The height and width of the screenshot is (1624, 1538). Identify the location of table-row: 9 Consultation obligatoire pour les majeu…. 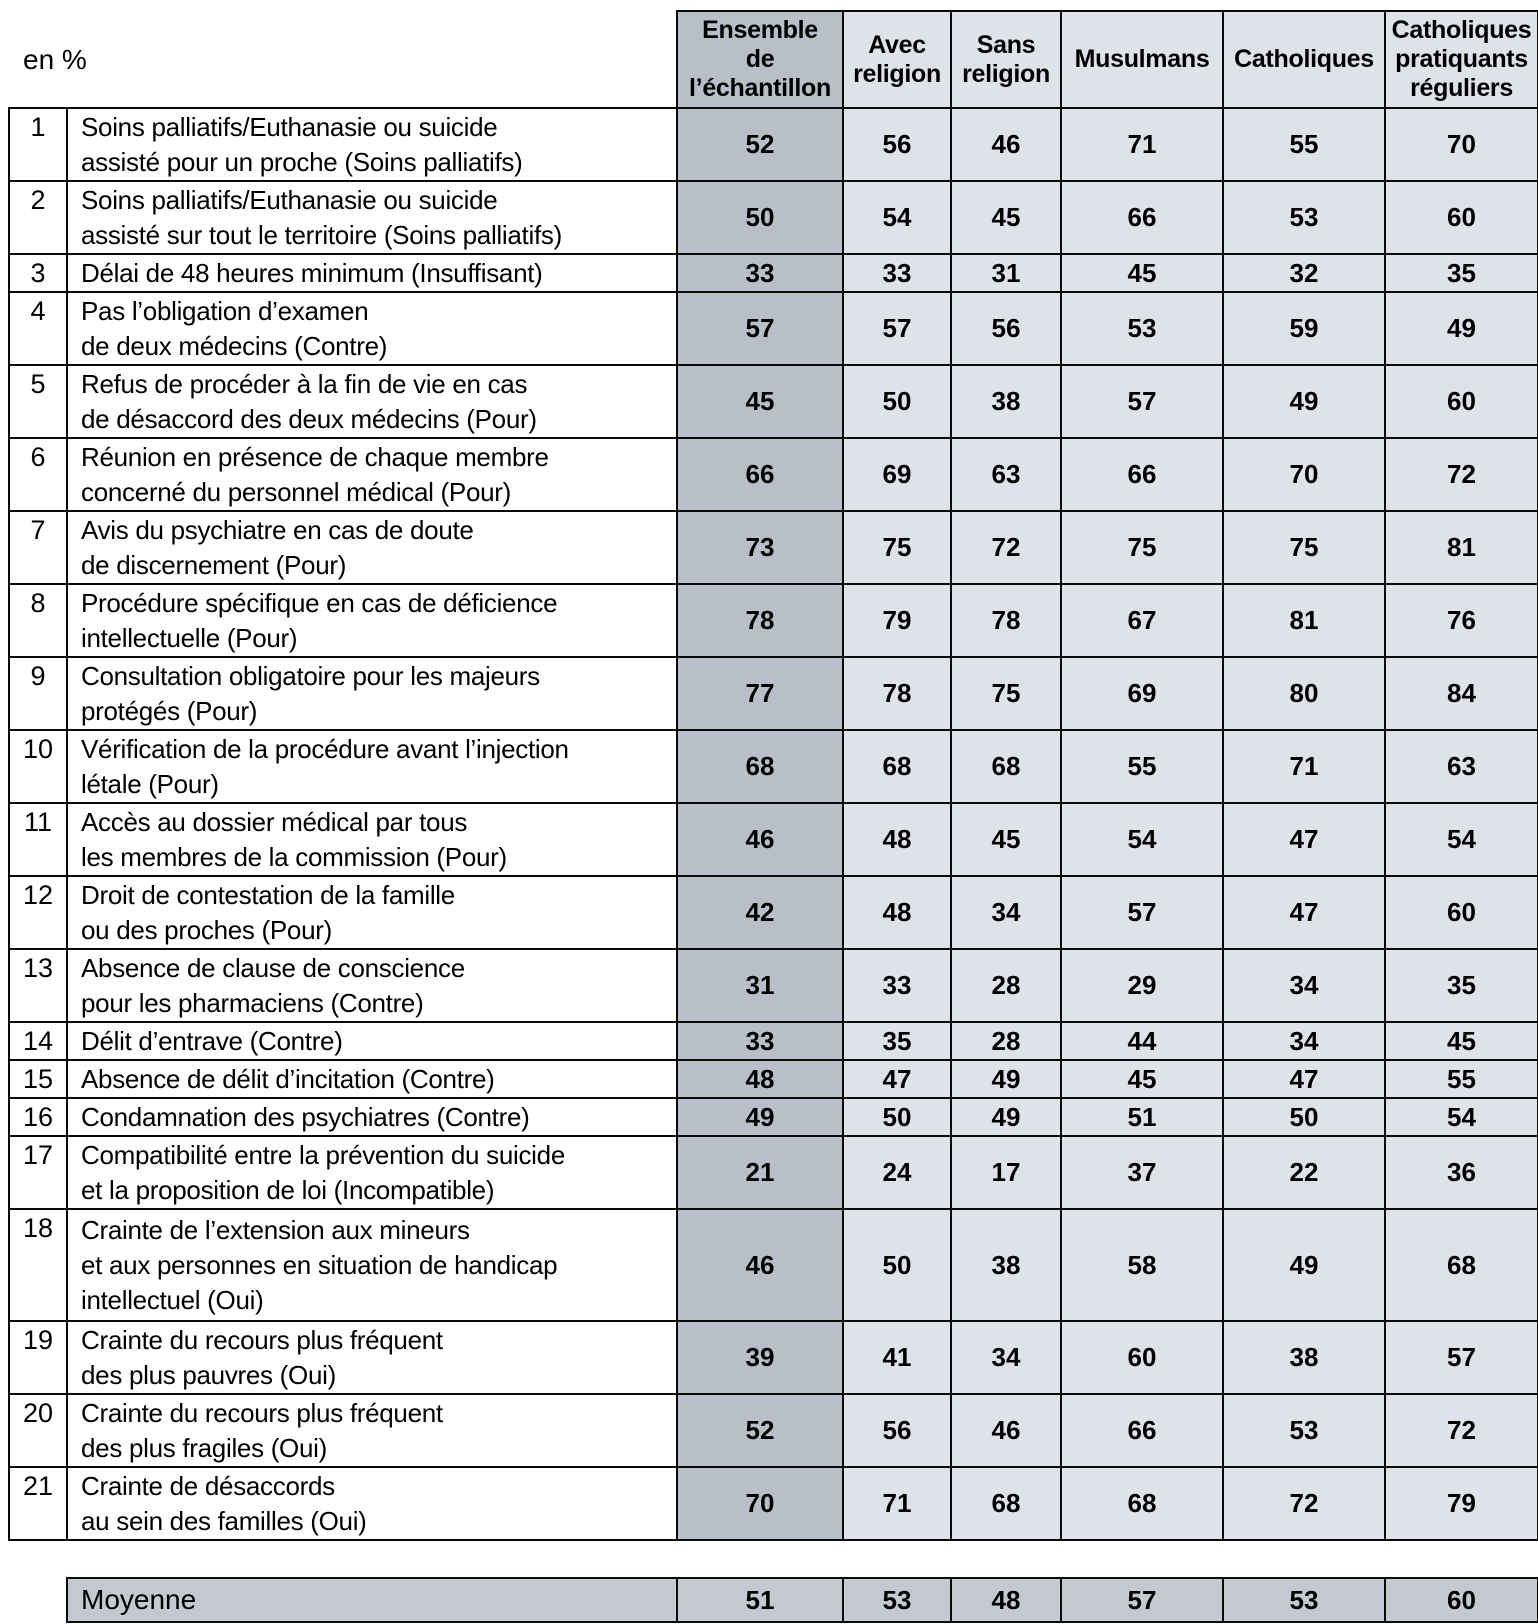
(773, 693).